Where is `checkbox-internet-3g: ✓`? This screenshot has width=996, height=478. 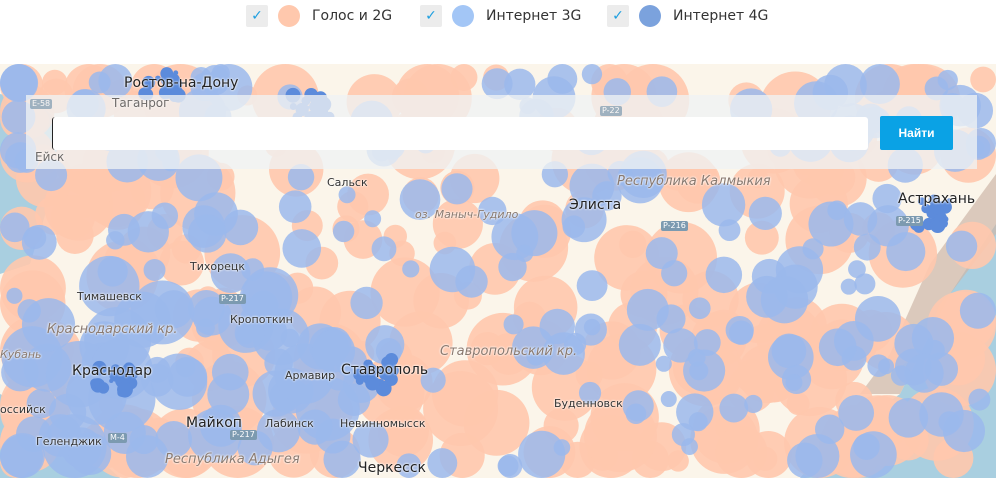
checkbox-internet-3g: ✓ is located at coordinates (431, 16).